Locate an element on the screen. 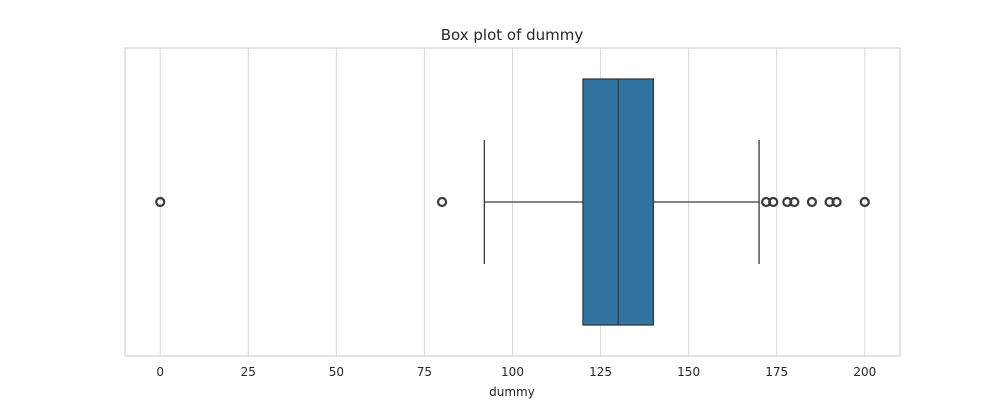  x-axis-tick-labels: 0 25 50 75 100 125 150 175 200 is located at coordinates (516, 372).